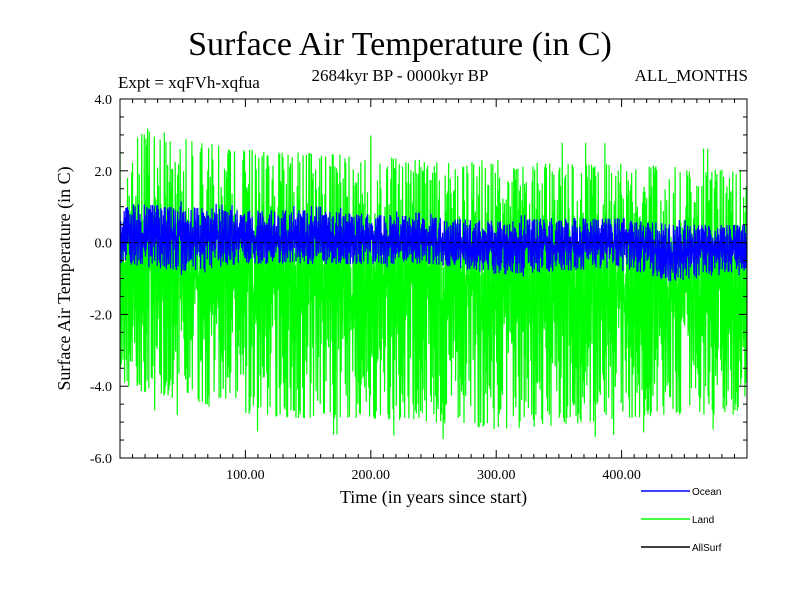  I want to click on y-tick-label: -6.0, so click(101, 459).